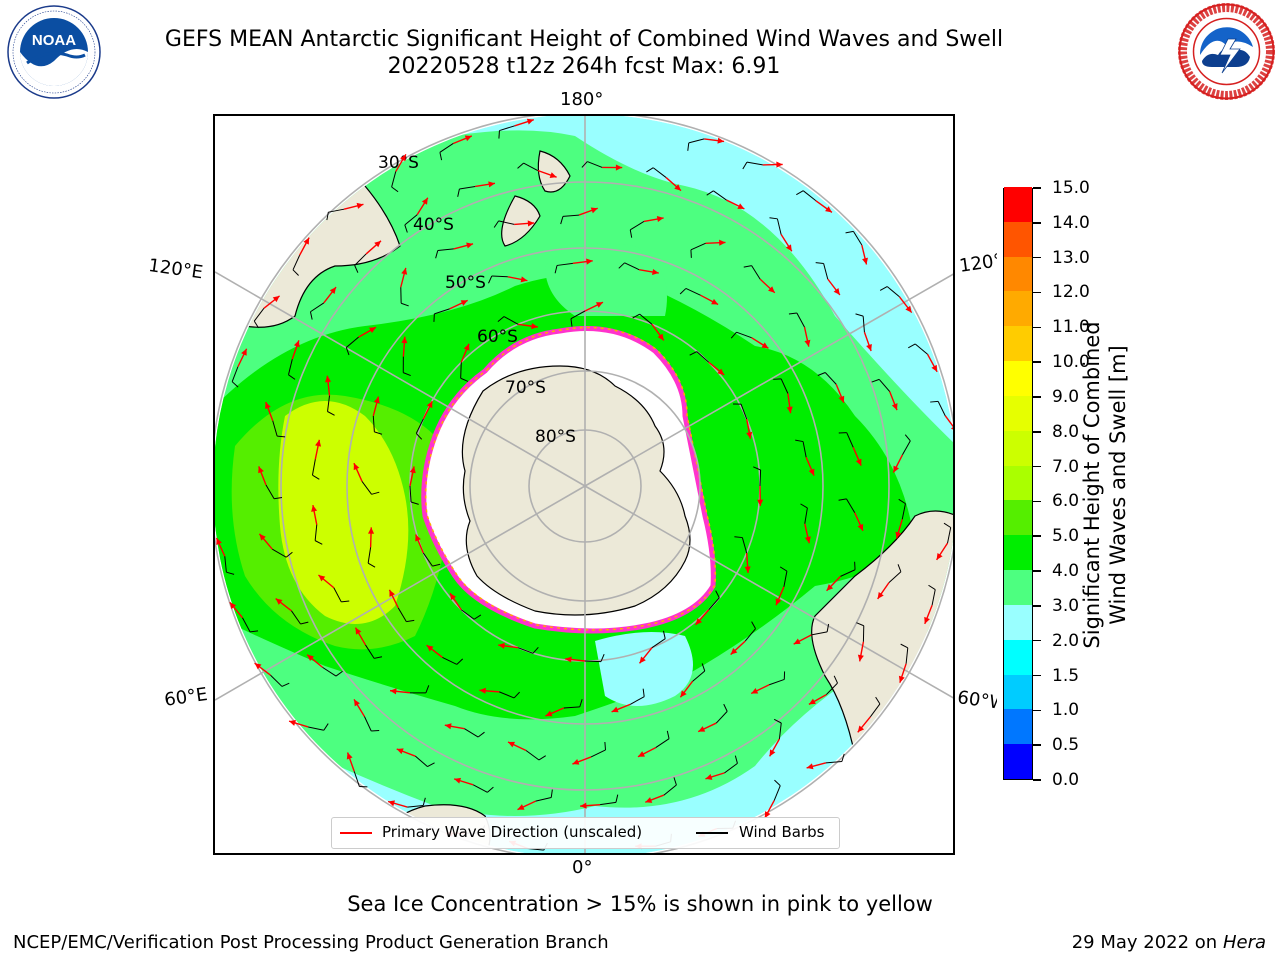 The height and width of the screenshot is (960, 1280). What do you see at coordinates (1092, 485) in the screenshot?
I see `colorbar-title-line1: Significant Height of Combined` at bounding box center [1092, 485].